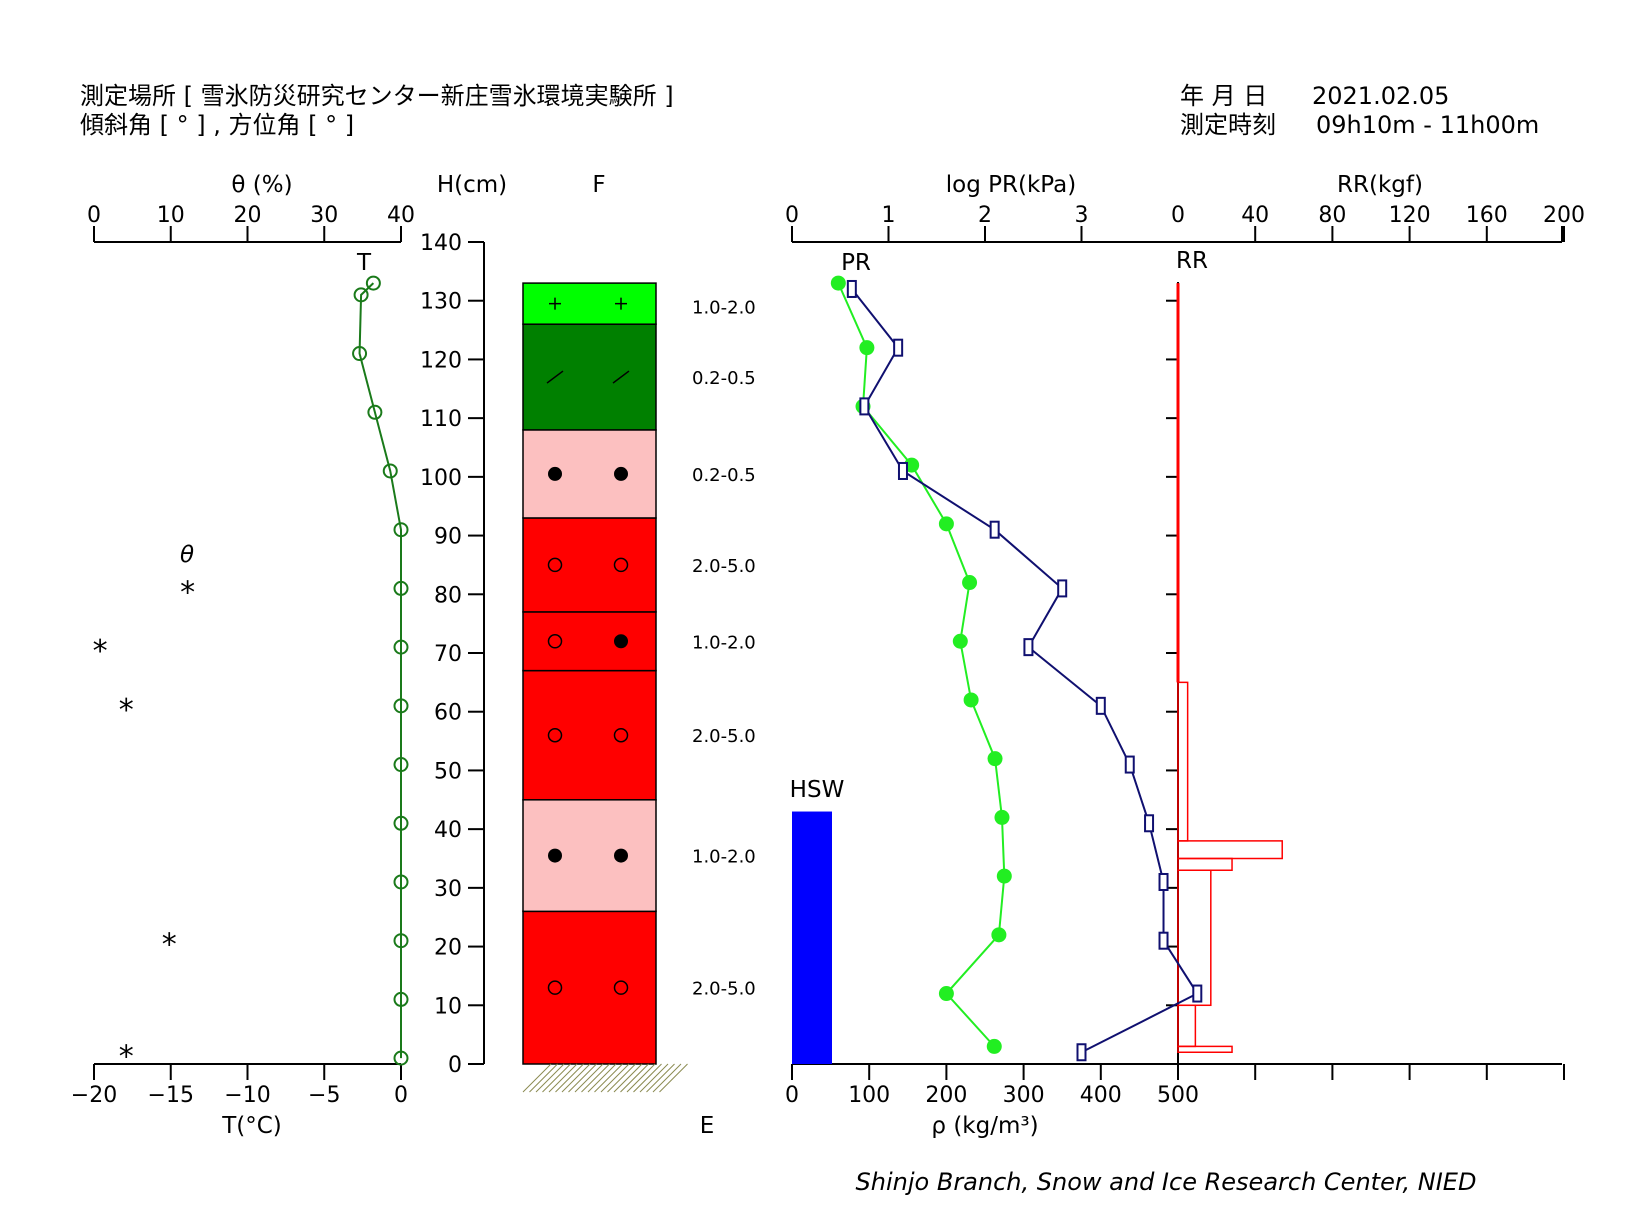 The height and width of the screenshot is (1214, 1650). What do you see at coordinates (817, 790) in the screenshot?
I see `hsw-label: HSW` at bounding box center [817, 790].